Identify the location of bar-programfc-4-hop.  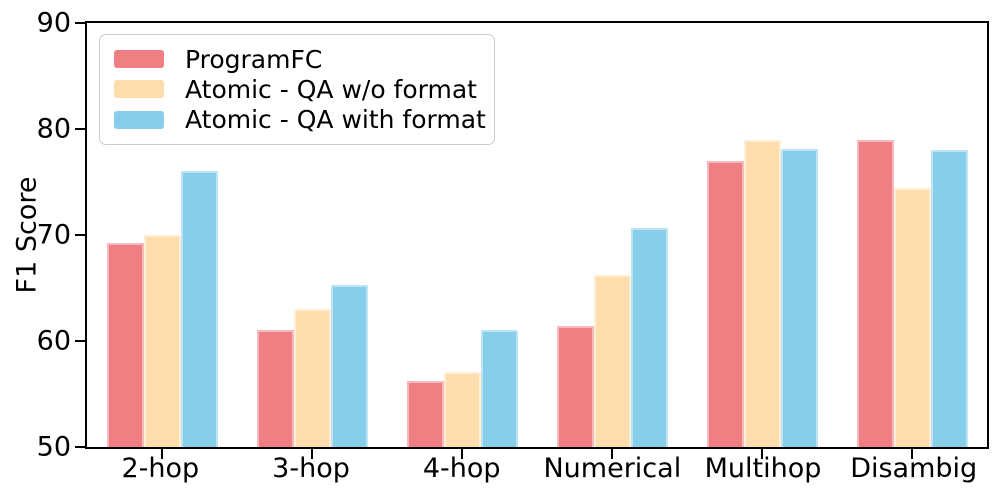
(425, 414).